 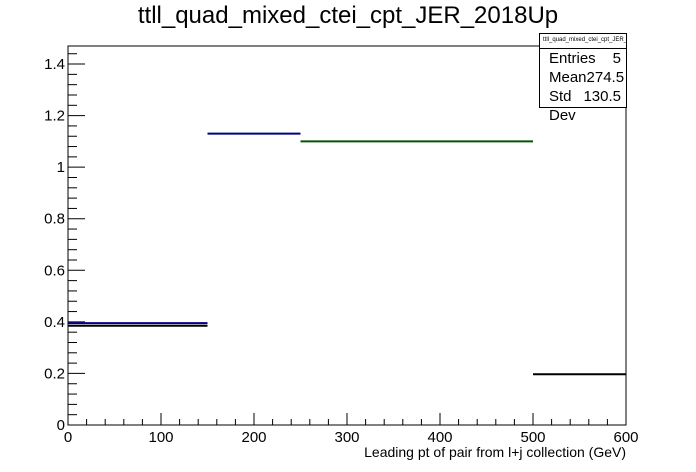 I want to click on stats-label-mean: Mean, so click(x=568, y=77).